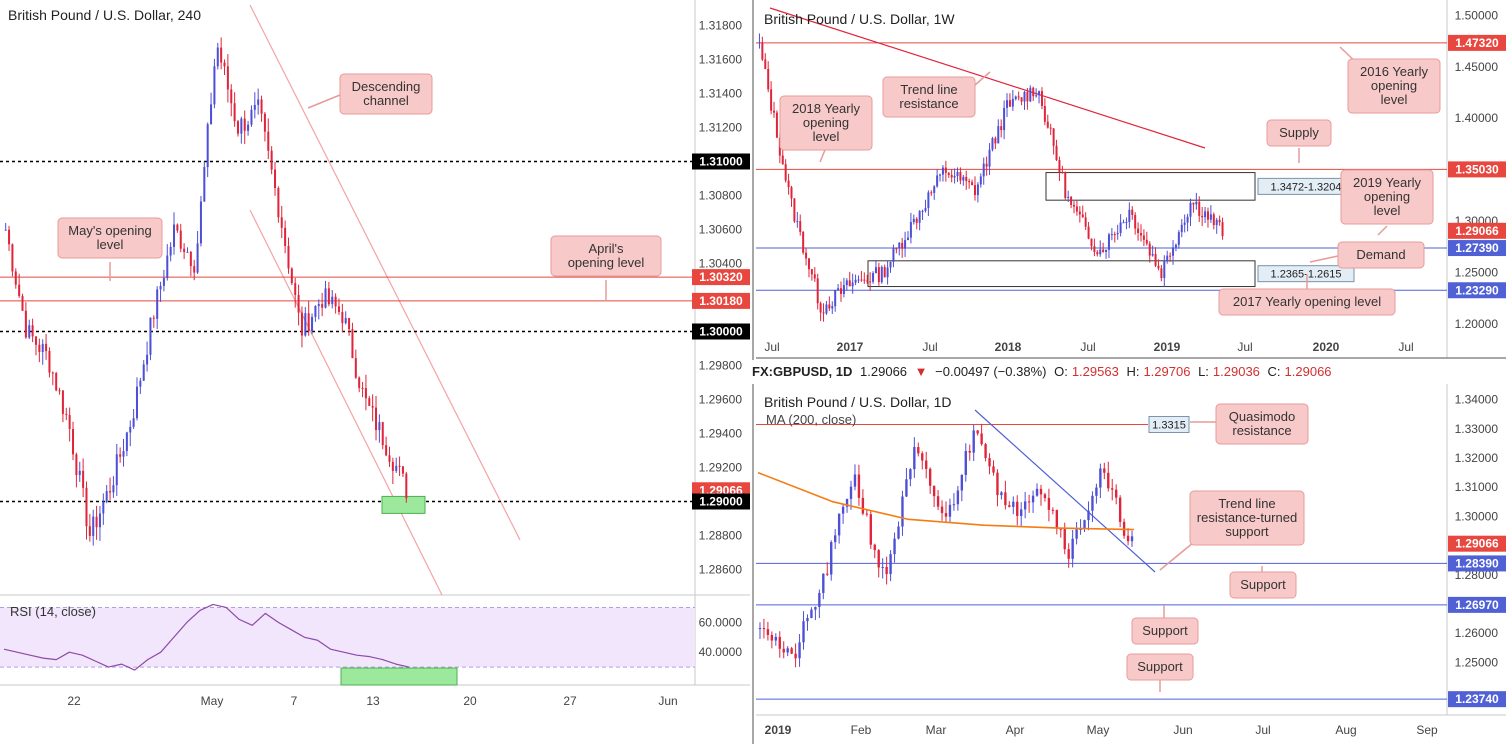 The width and height of the screenshot is (1506, 744). Describe the element at coordinates (1299, 132) in the screenshot. I see `weekly-callout-supply-line-0: Supply` at that location.